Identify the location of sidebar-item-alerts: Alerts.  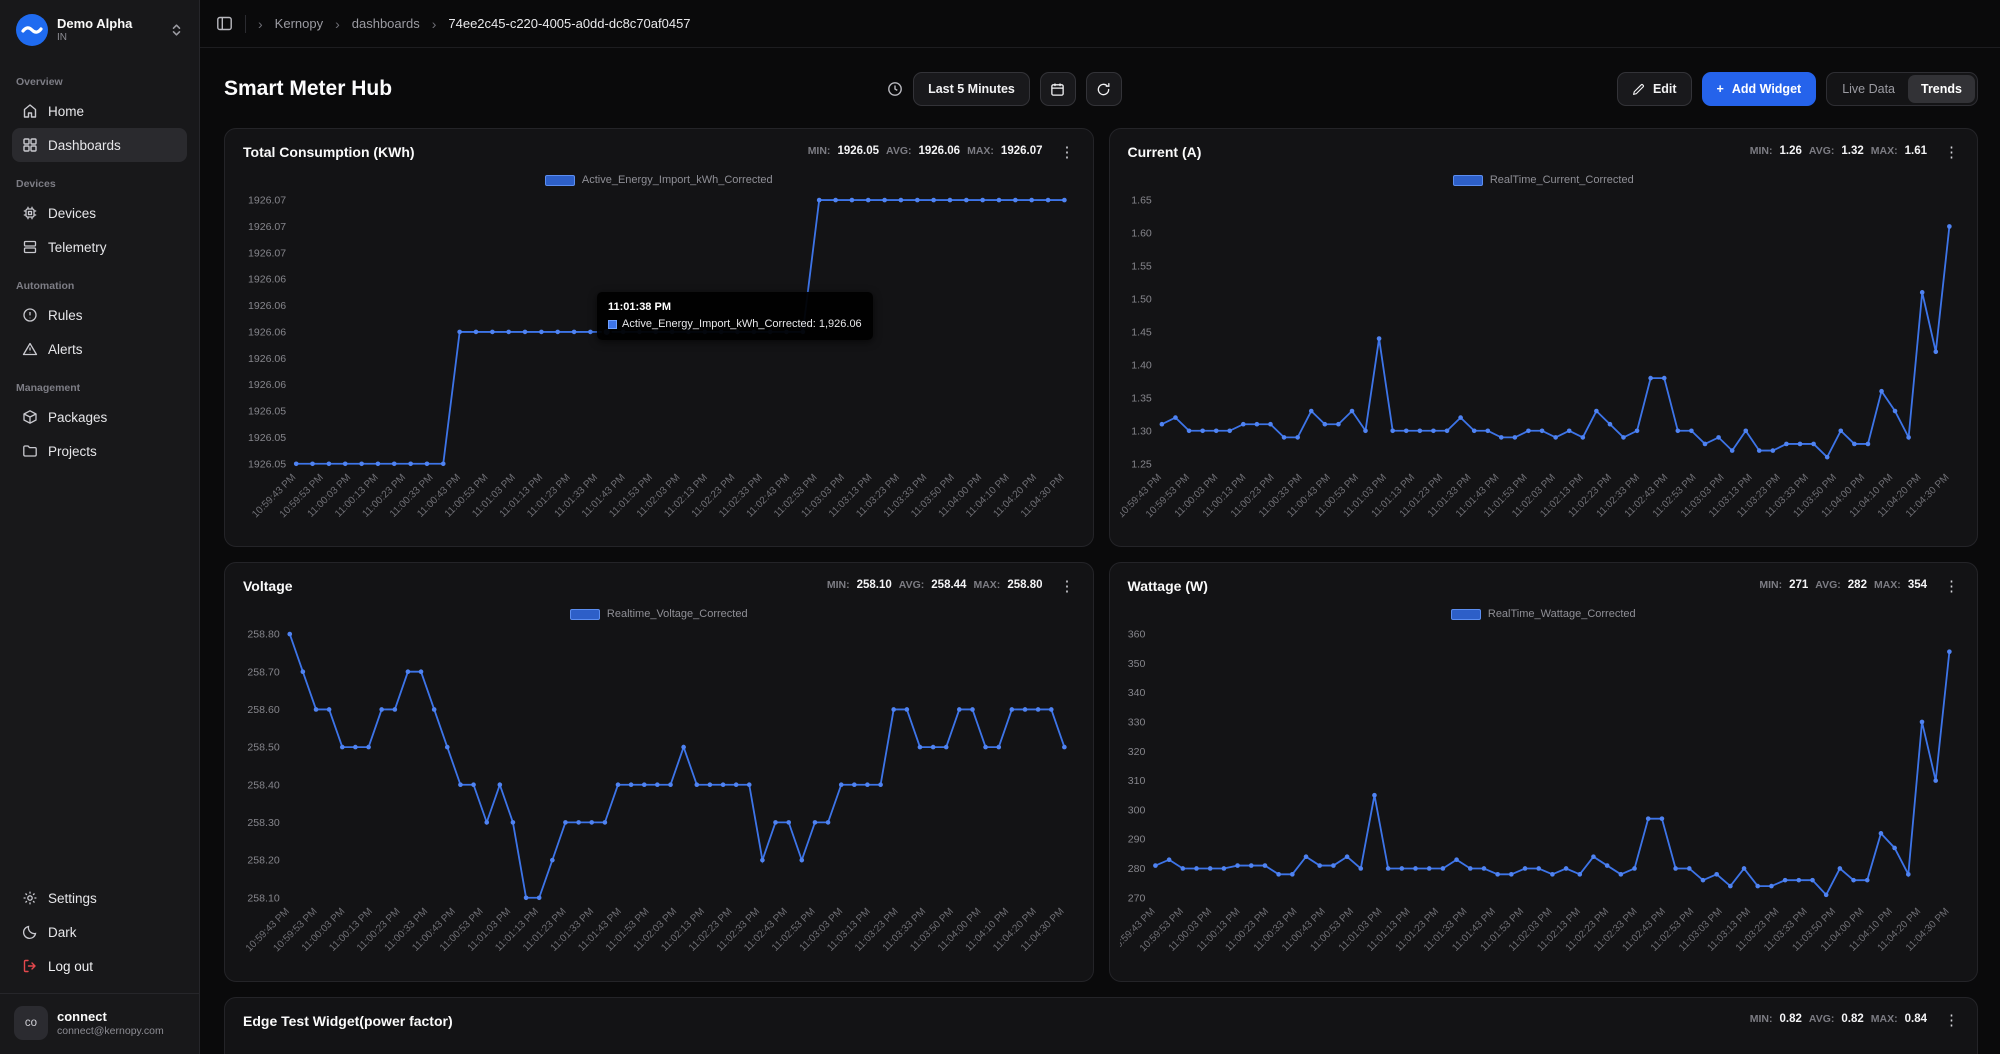
(99, 349).